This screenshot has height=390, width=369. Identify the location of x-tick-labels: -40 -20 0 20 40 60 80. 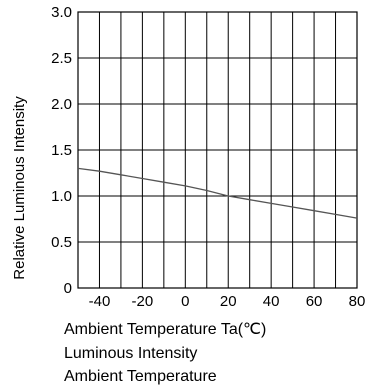
(227, 301).